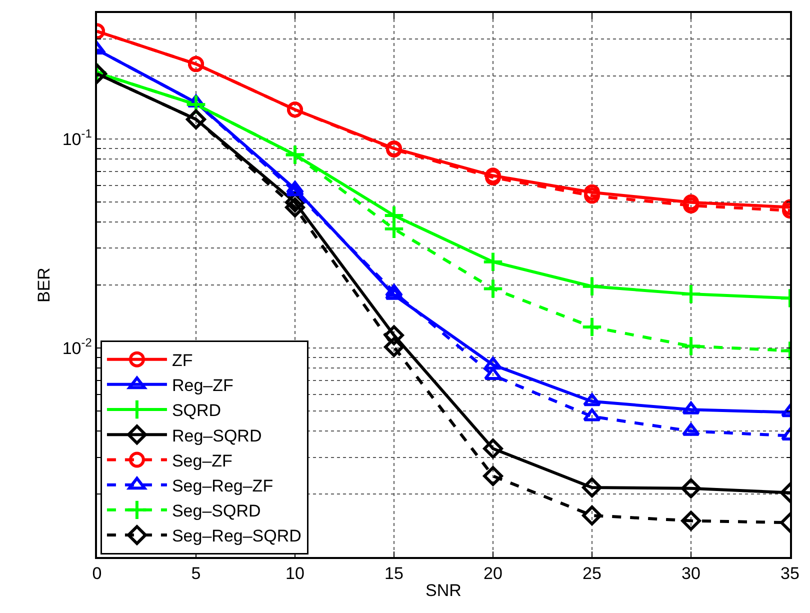  Describe the element at coordinates (237, 536) in the screenshot. I see `legend-label: Seg–Reg–SQRD` at that location.